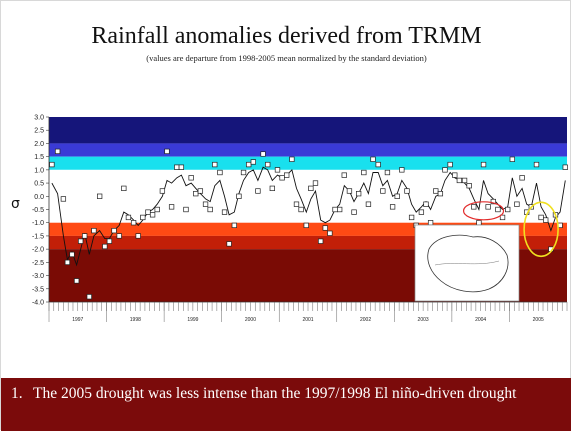 This screenshot has width=571, height=431. What do you see at coordinates (39, 197) in the screenshot?
I see `y-tick-label: 0.0` at bounding box center [39, 197].